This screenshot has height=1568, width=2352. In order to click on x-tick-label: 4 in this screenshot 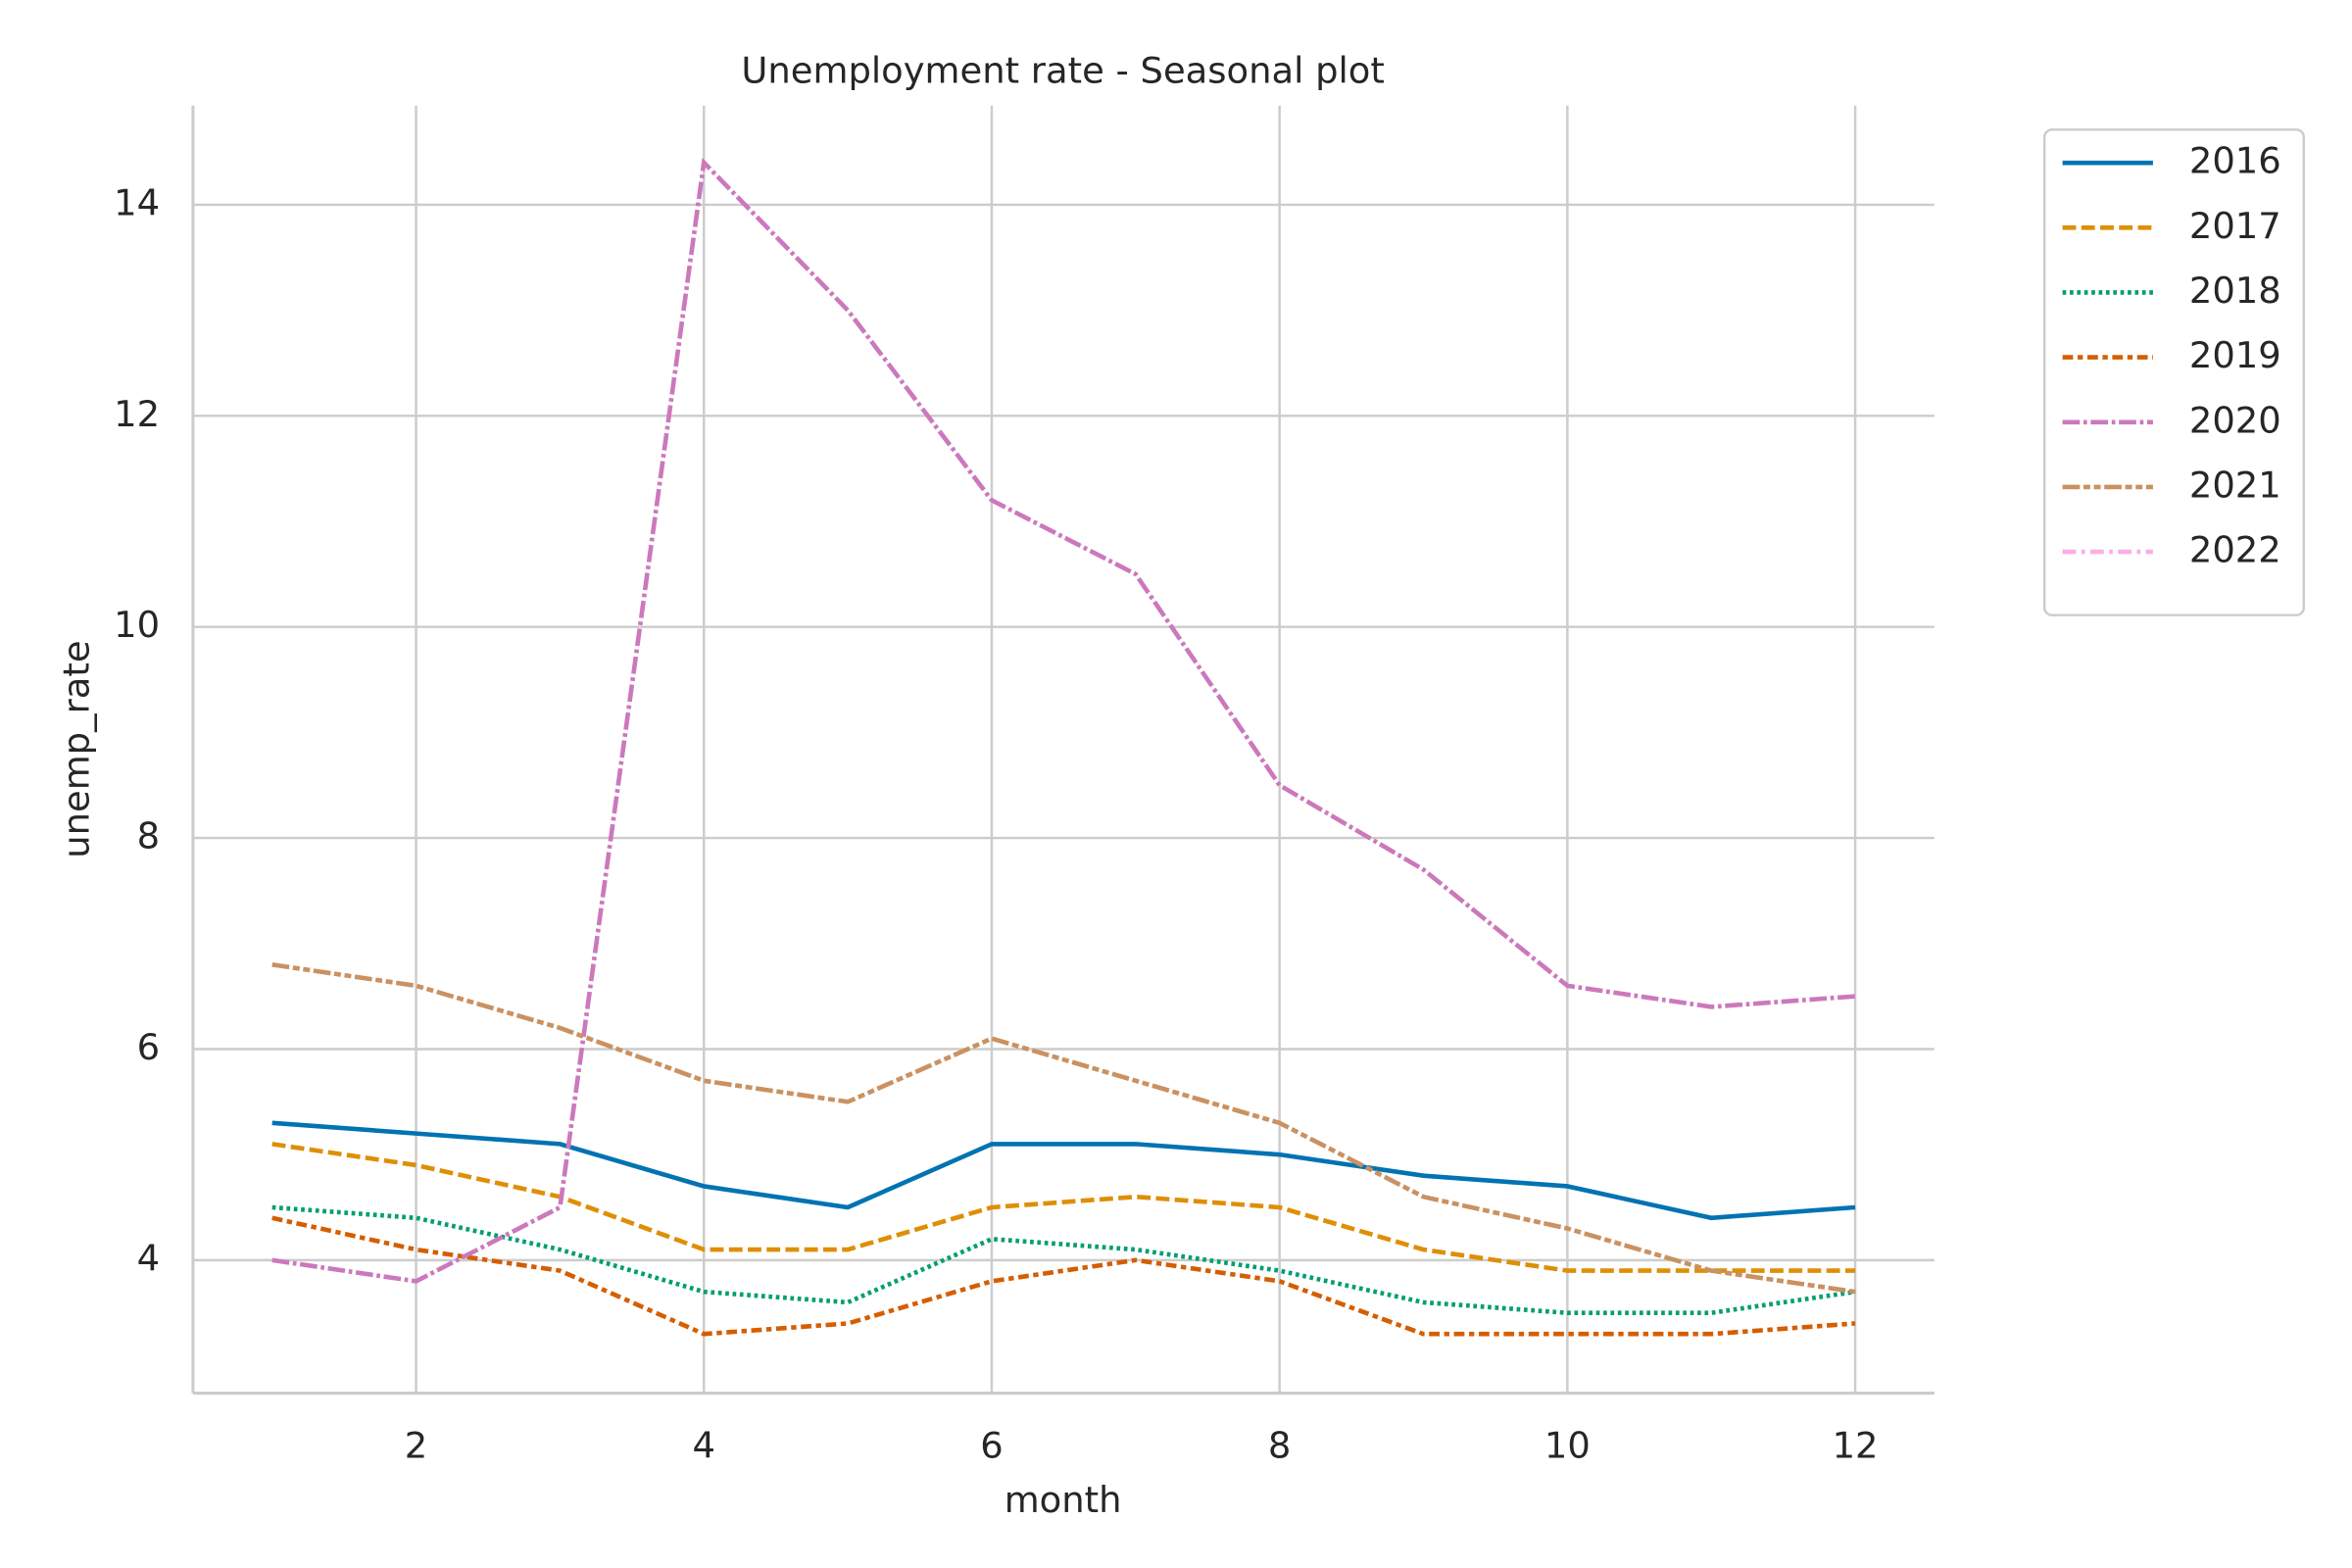, I will do `click(704, 1445)`.